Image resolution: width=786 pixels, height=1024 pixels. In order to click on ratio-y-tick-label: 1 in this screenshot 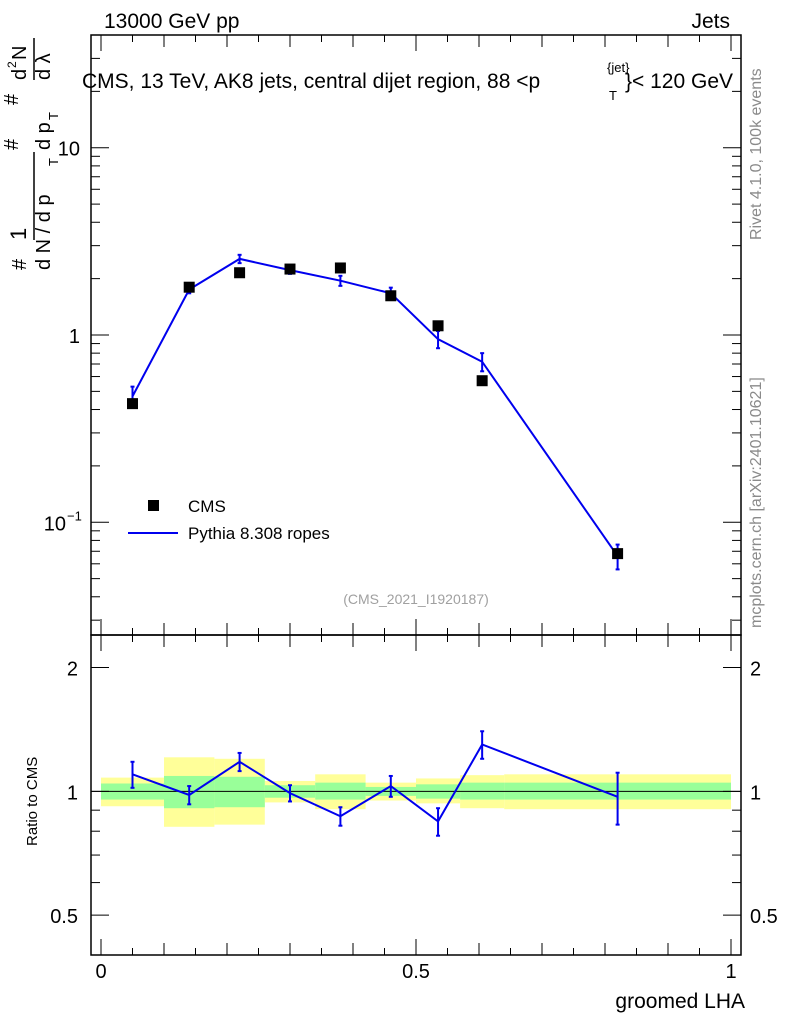, I will do `click(72, 793)`.